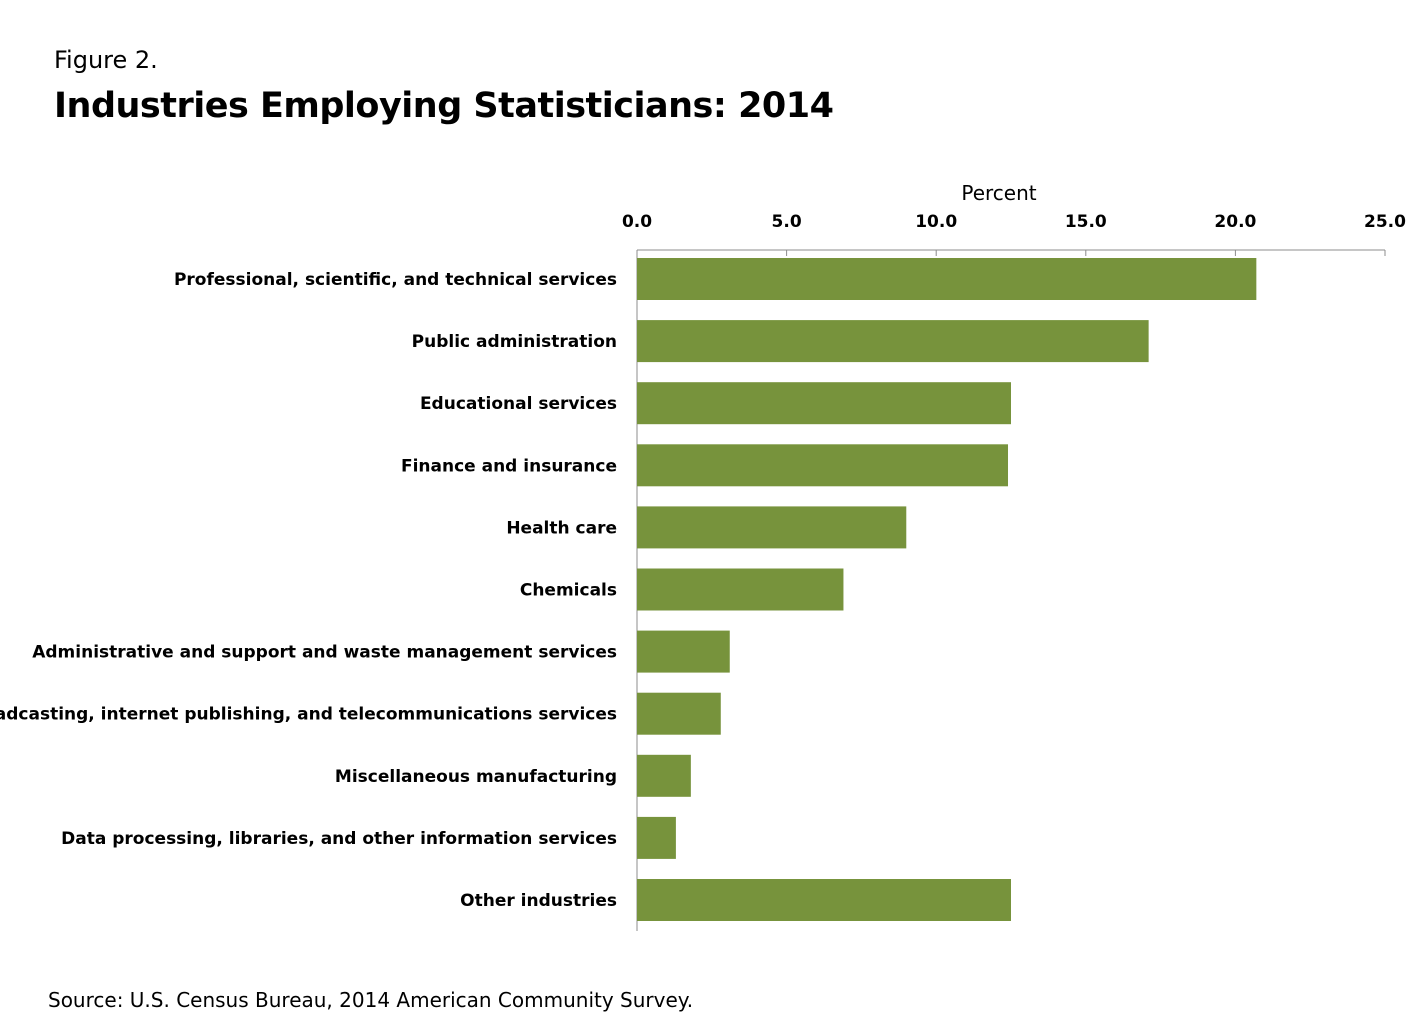 The width and height of the screenshot is (1424, 1033). Describe the element at coordinates (561, 528) in the screenshot. I see `category-label: Health care` at that location.